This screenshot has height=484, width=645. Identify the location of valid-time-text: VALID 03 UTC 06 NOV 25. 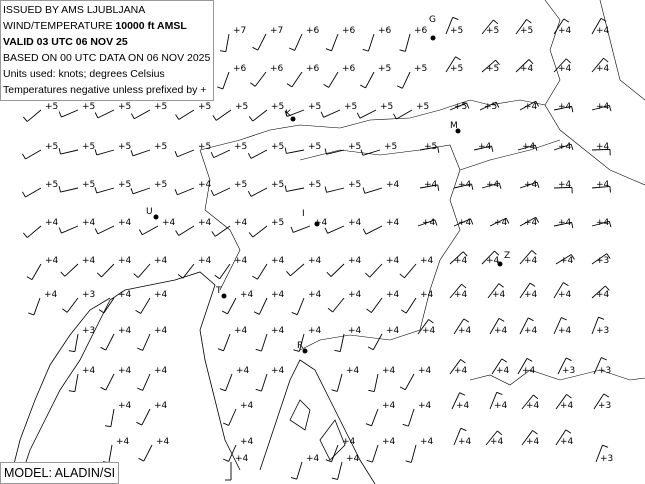
(65, 42).